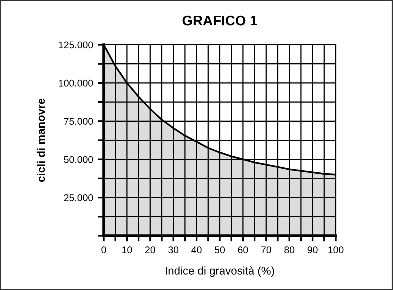 This screenshot has width=393, height=290. What do you see at coordinates (313, 250) in the screenshot?
I see `x-tick-label: 90` at bounding box center [313, 250].